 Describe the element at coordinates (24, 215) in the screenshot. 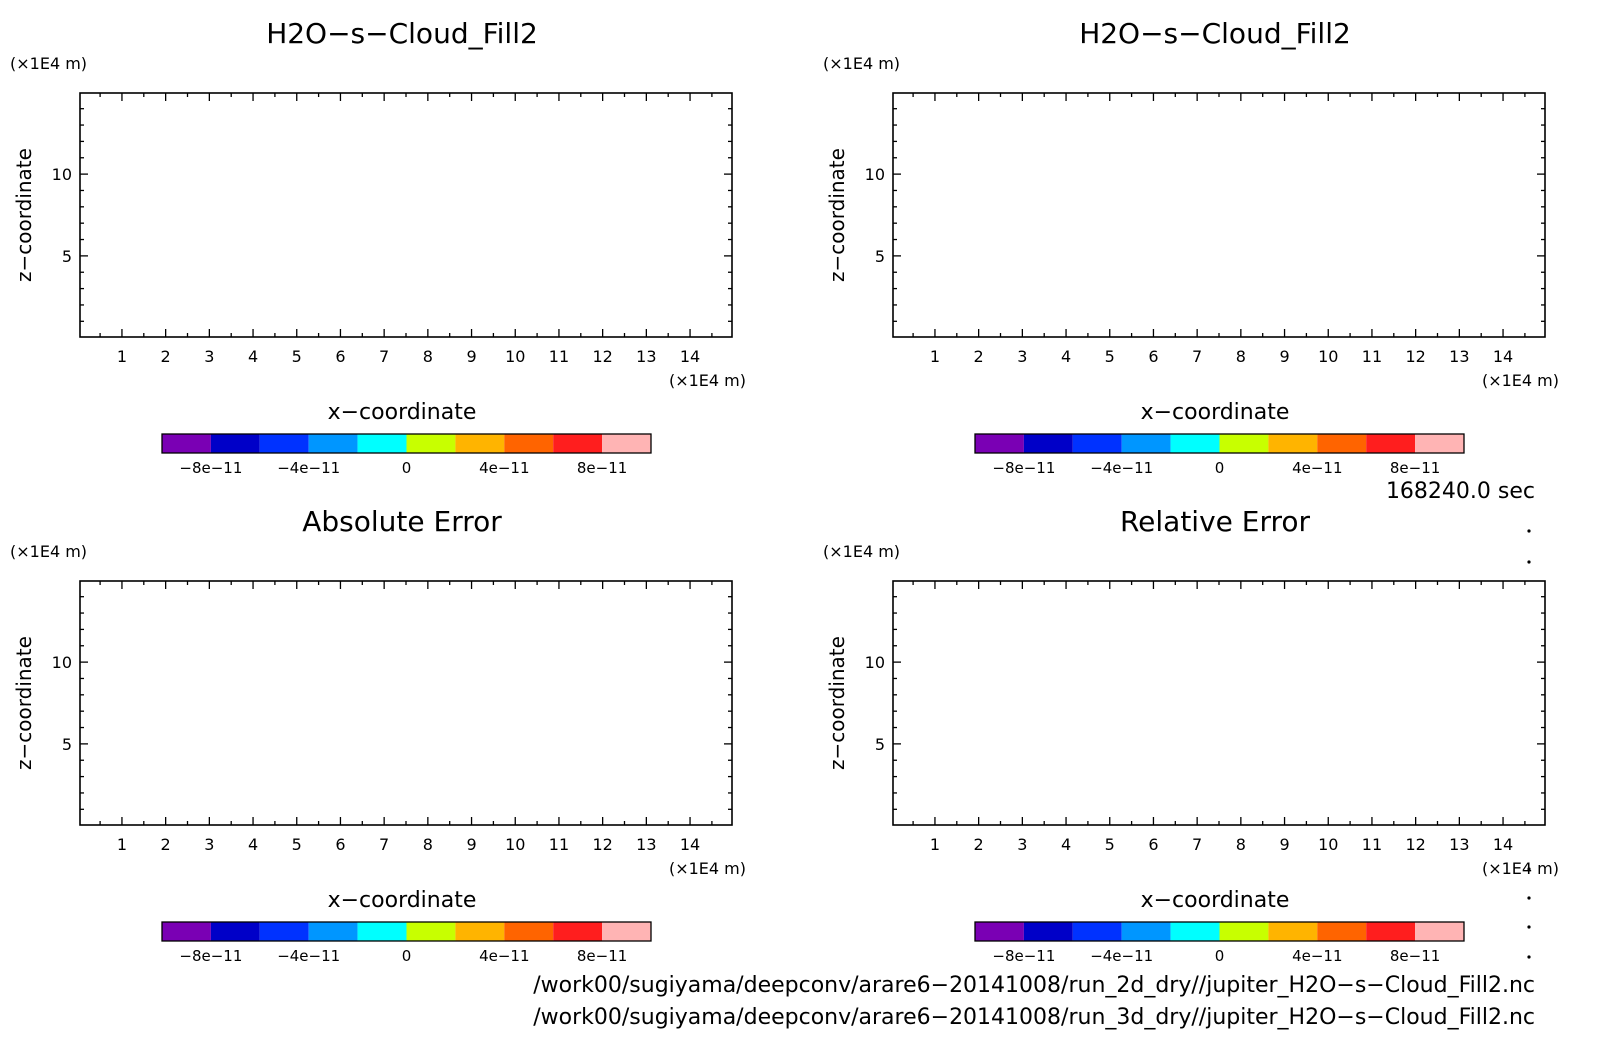

I see `y-axis-label: z−coordinate` at that location.